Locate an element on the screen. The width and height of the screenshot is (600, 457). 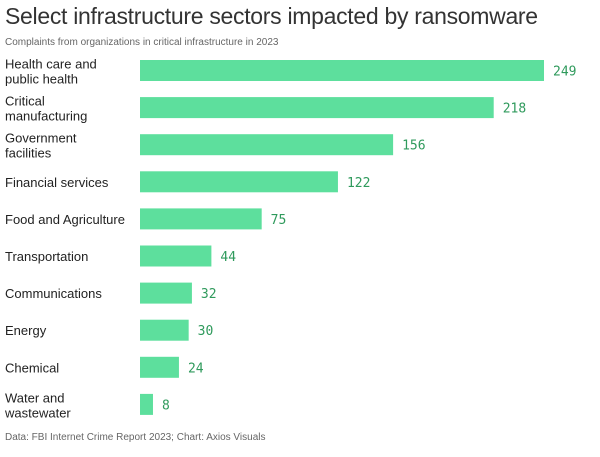
category-label: Energy is located at coordinates (26, 330).